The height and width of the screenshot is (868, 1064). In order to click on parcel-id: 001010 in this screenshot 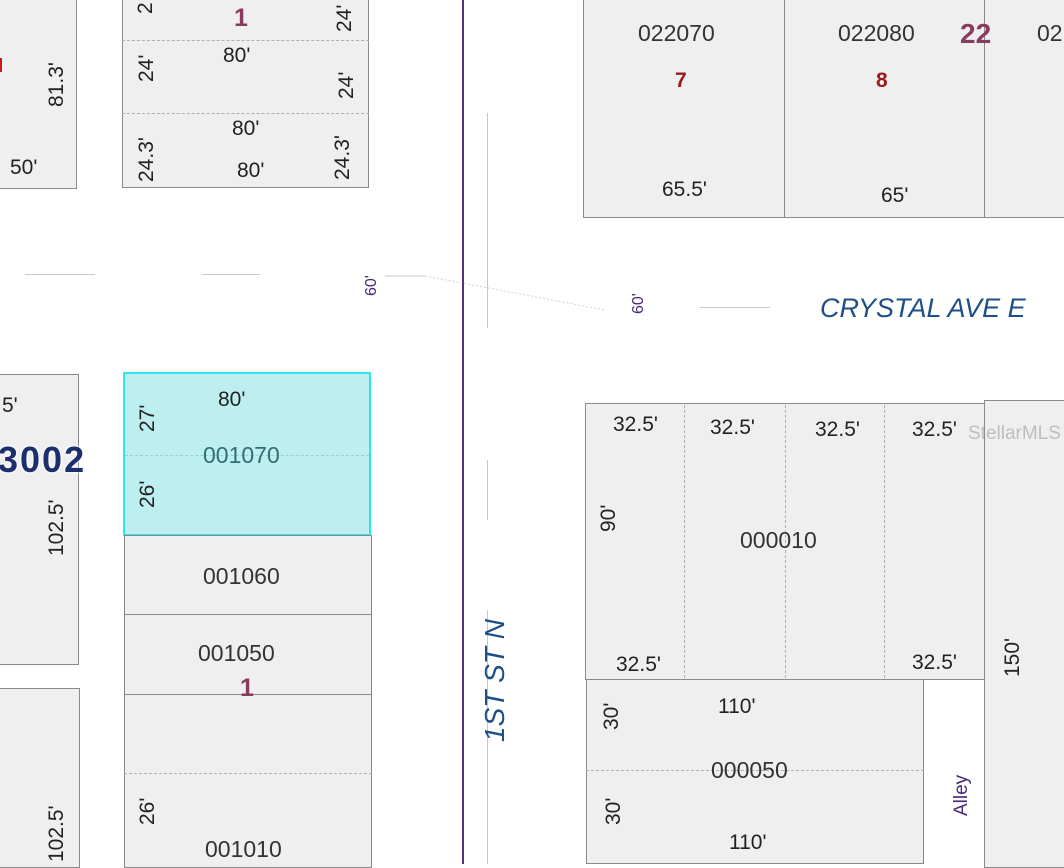, I will do `click(243, 849)`.